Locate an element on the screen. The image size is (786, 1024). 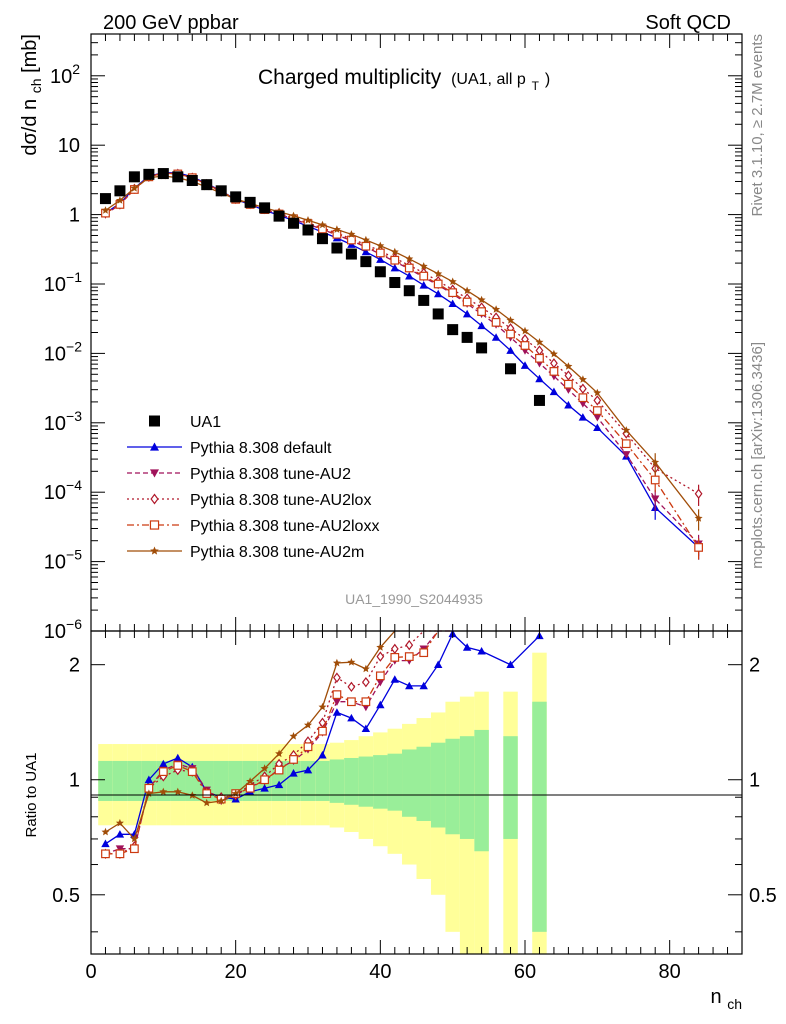
chart-title-suffix-sub: T is located at coordinates (536, 86).